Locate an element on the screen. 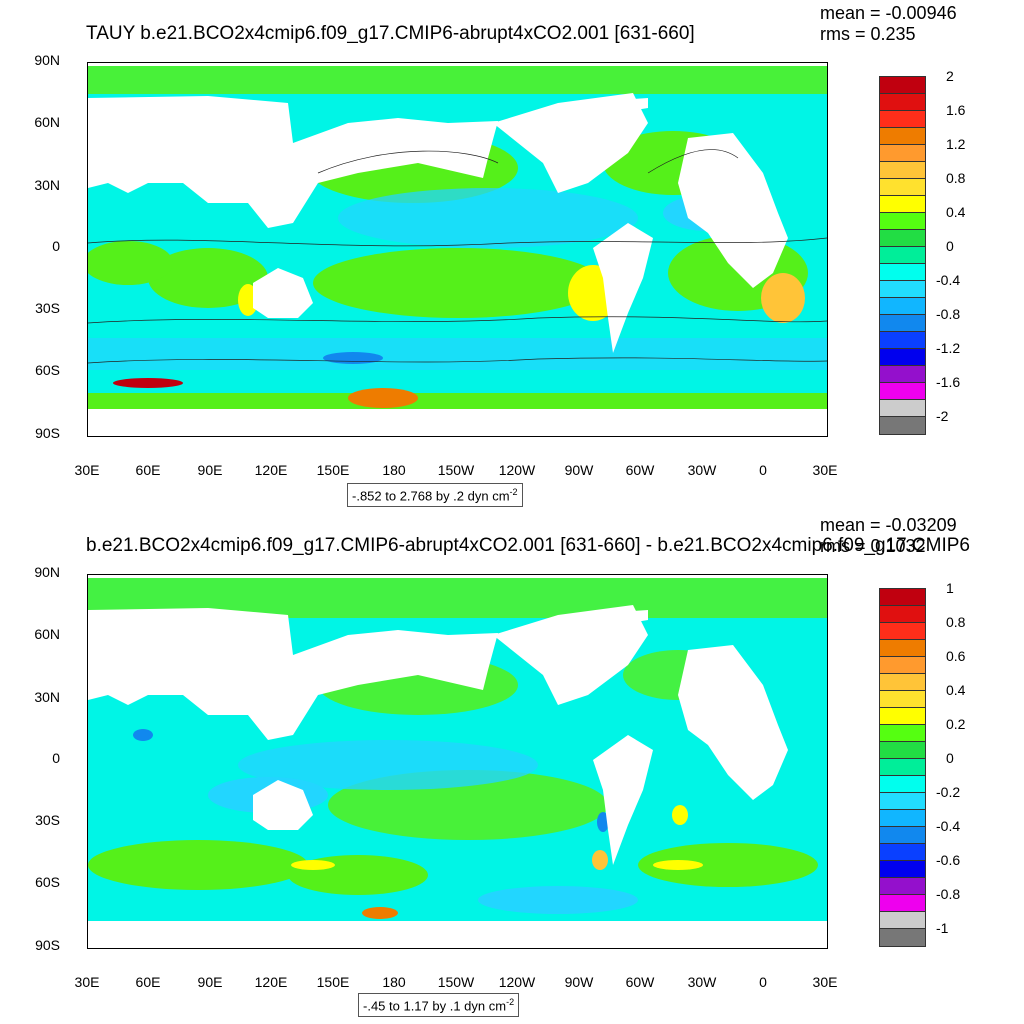 This screenshot has width=1024, height=1024. south-atlantic-positive is located at coordinates (728, 865).